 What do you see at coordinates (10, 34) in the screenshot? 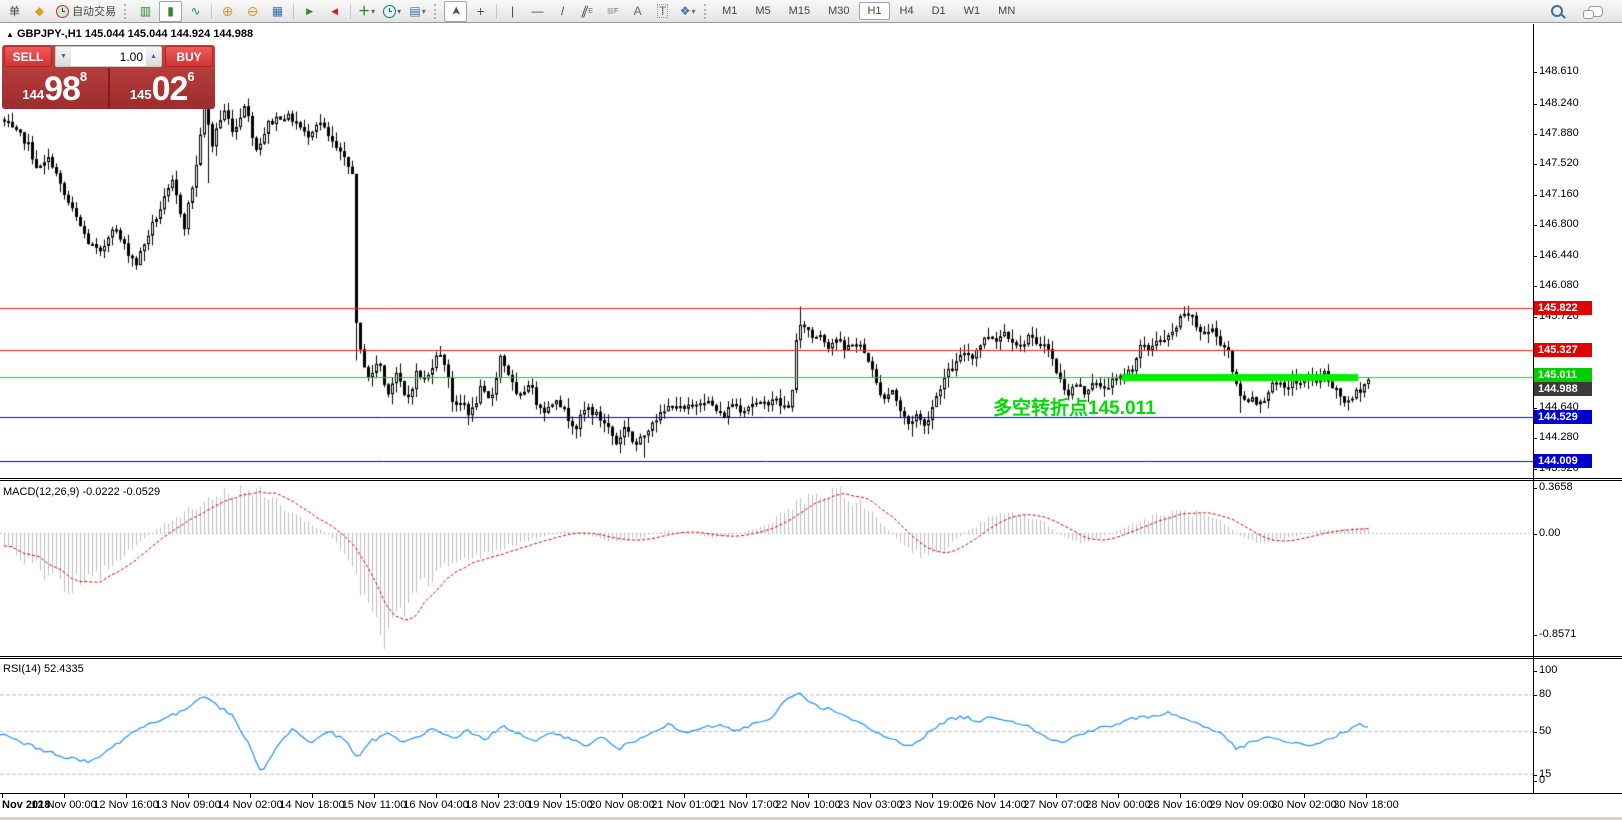
I see `symbol-marker-icon: ▲` at bounding box center [10, 34].